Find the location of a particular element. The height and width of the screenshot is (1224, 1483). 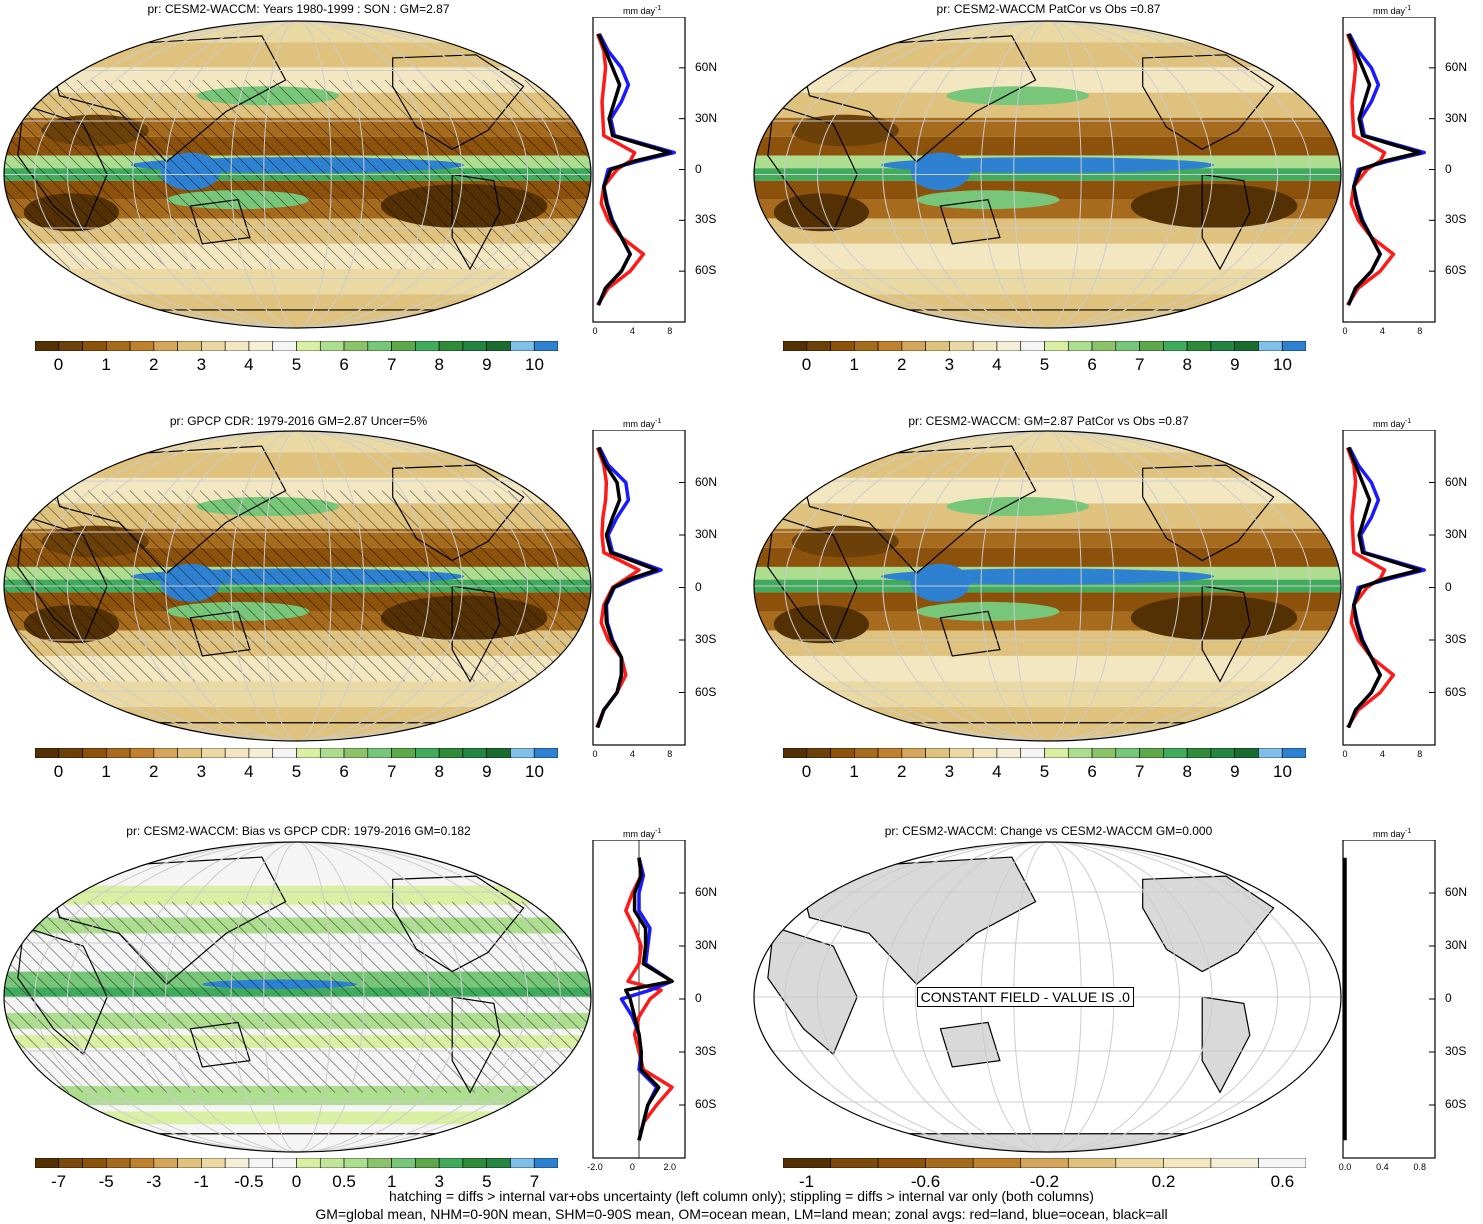

colorbar-label: 5 is located at coordinates (1044, 364).